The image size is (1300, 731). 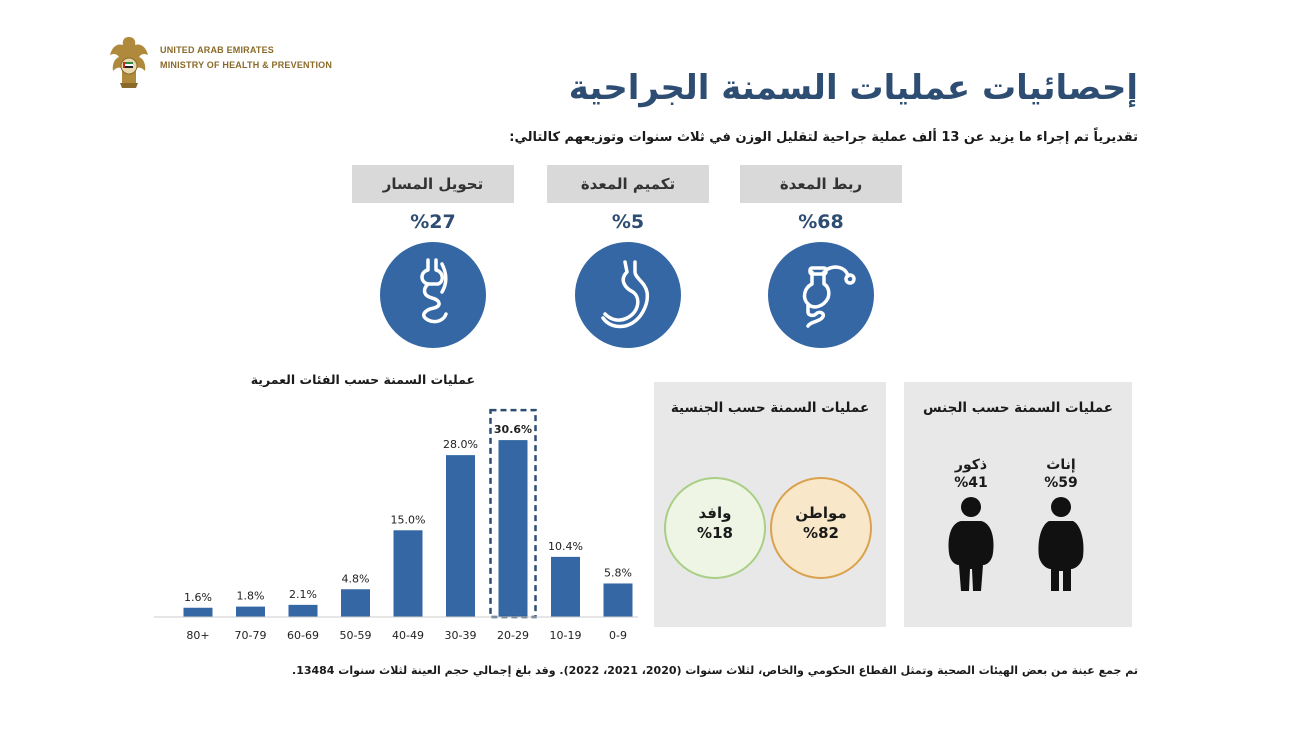 I want to click on female-stat: إناث %59, so click(x=1061, y=526).